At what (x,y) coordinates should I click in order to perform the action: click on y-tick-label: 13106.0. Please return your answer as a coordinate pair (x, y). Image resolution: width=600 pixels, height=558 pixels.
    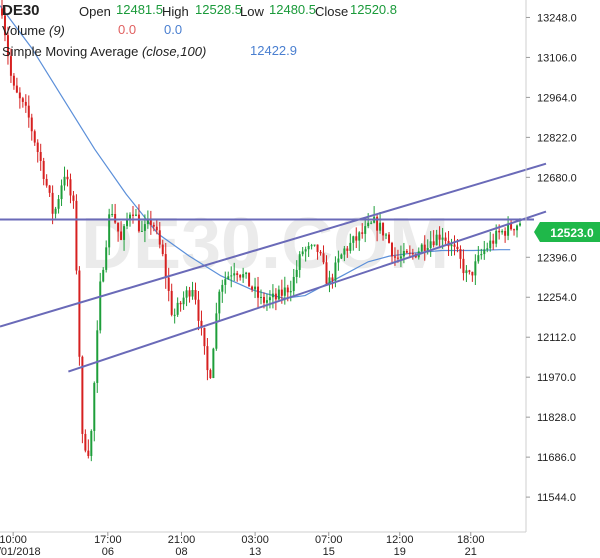
    Looking at the image, I should click on (557, 58).